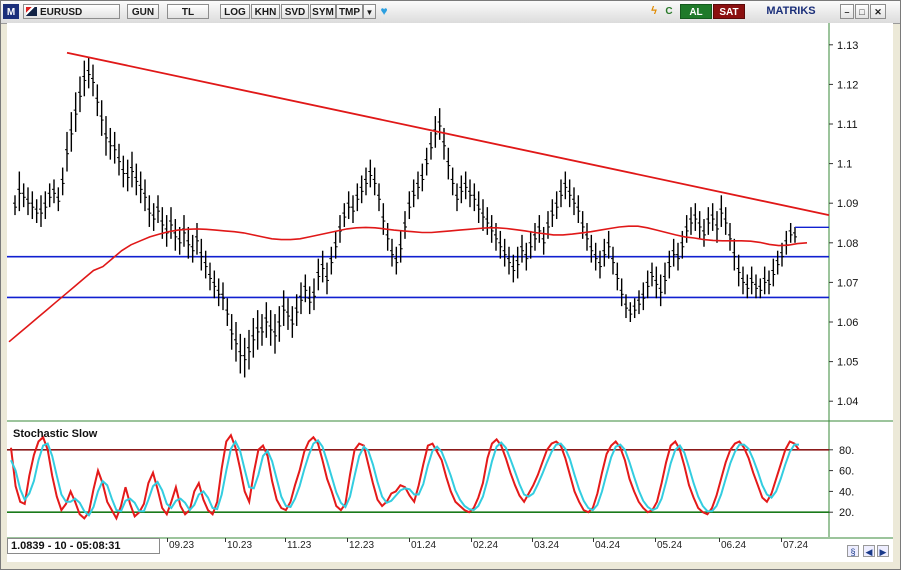 Image resolution: width=901 pixels, height=570 pixels. Describe the element at coordinates (729, 11) in the screenshot. I see `sell-button: SAT` at that location.